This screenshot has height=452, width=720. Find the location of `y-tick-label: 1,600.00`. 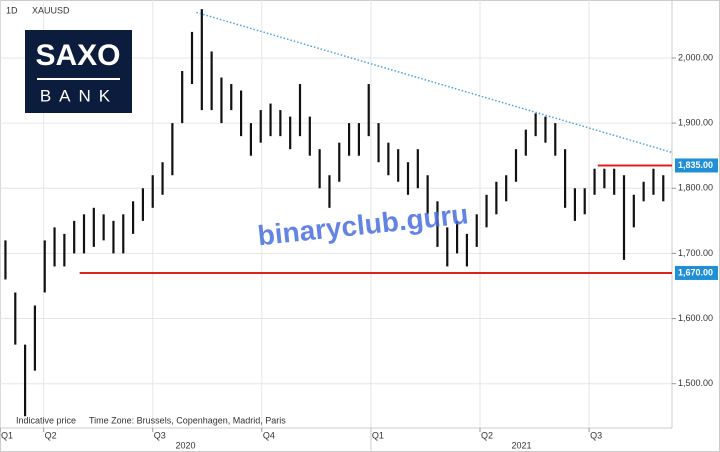

y-tick-label: 1,600.00 is located at coordinates (695, 318).